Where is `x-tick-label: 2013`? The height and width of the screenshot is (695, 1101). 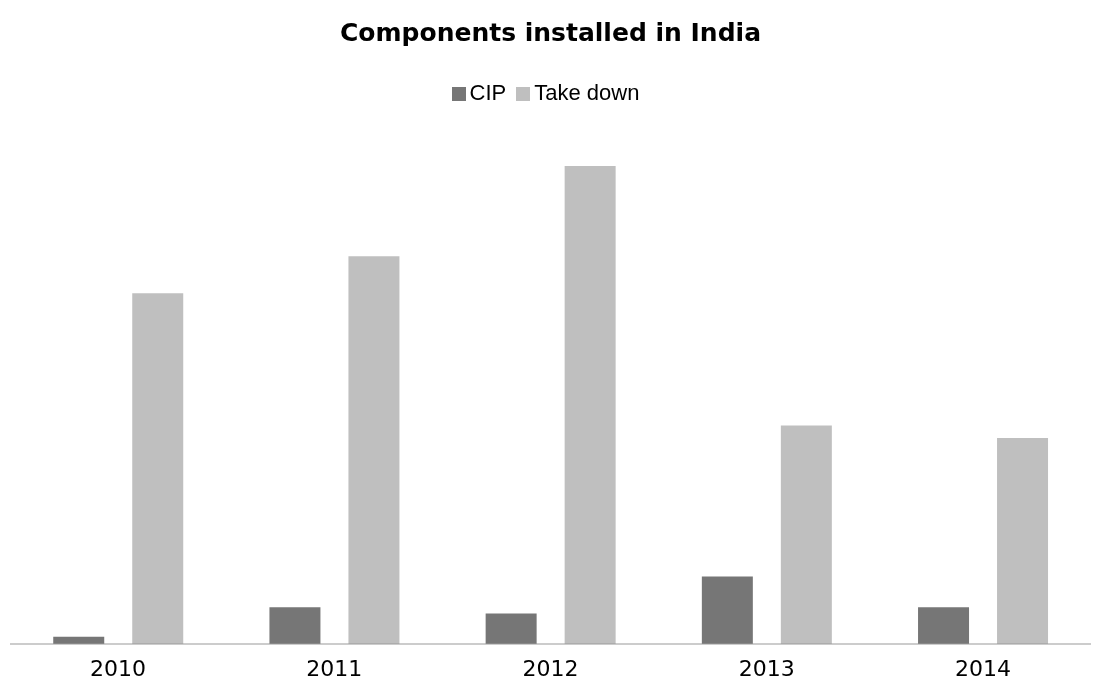 x-tick-label: 2013 is located at coordinates (766, 668).